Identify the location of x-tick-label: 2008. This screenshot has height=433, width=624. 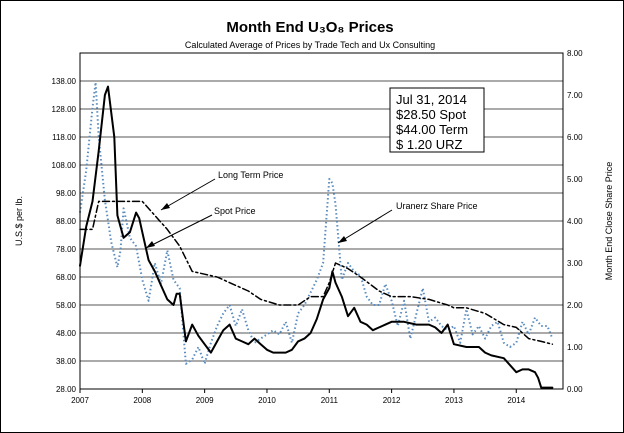
(142, 400).